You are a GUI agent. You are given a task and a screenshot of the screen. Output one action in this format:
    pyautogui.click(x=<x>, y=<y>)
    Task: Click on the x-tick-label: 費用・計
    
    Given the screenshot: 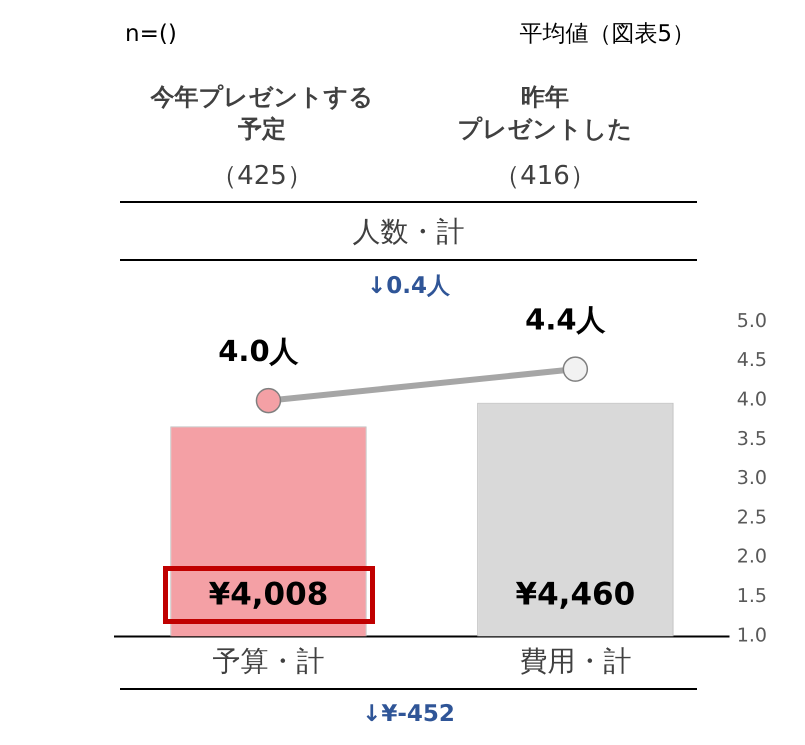 What is the action you would take?
    pyautogui.click(x=575, y=661)
    